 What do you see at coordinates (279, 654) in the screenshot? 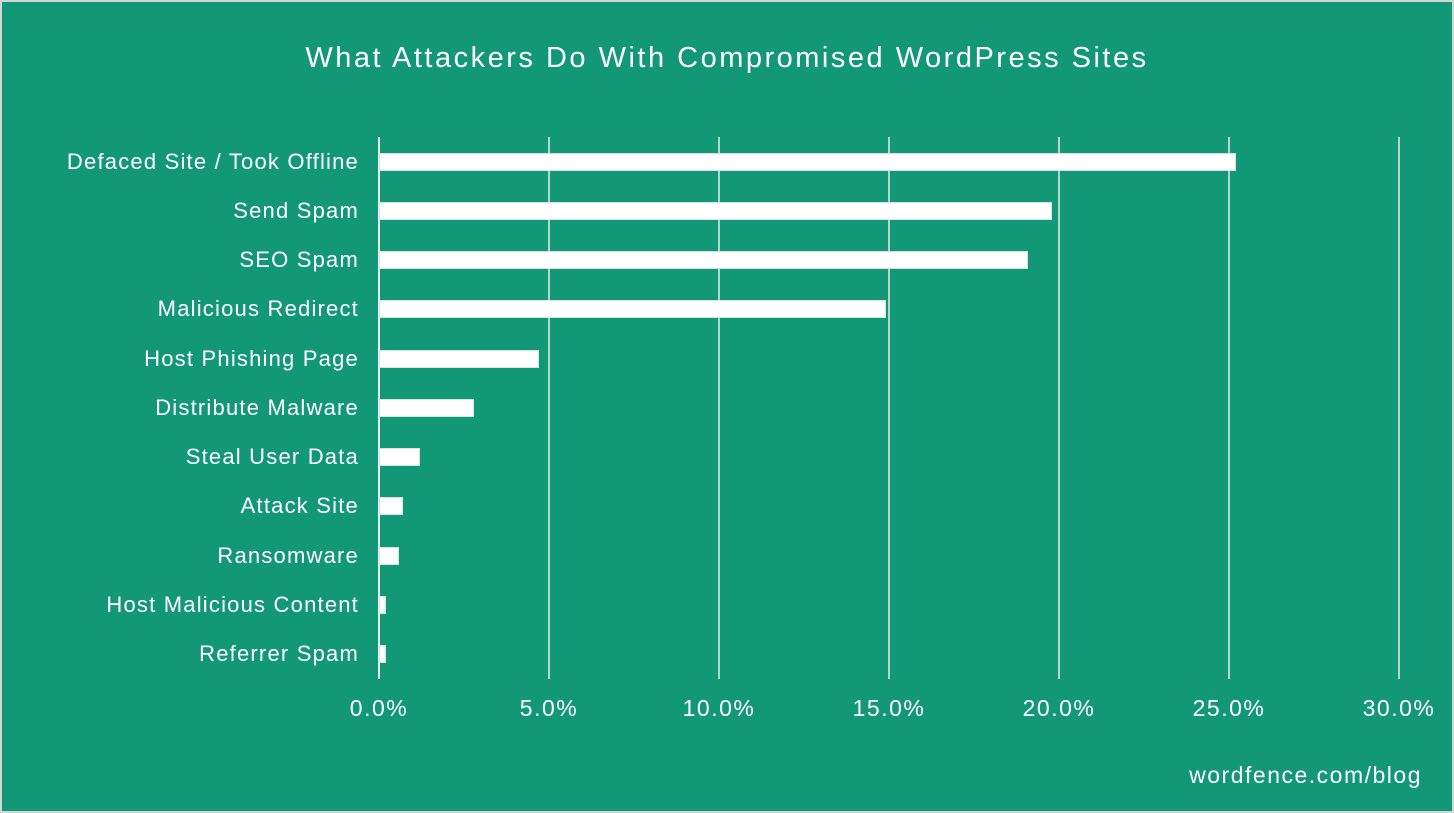
I see `category-label: Referrer Spam` at bounding box center [279, 654].